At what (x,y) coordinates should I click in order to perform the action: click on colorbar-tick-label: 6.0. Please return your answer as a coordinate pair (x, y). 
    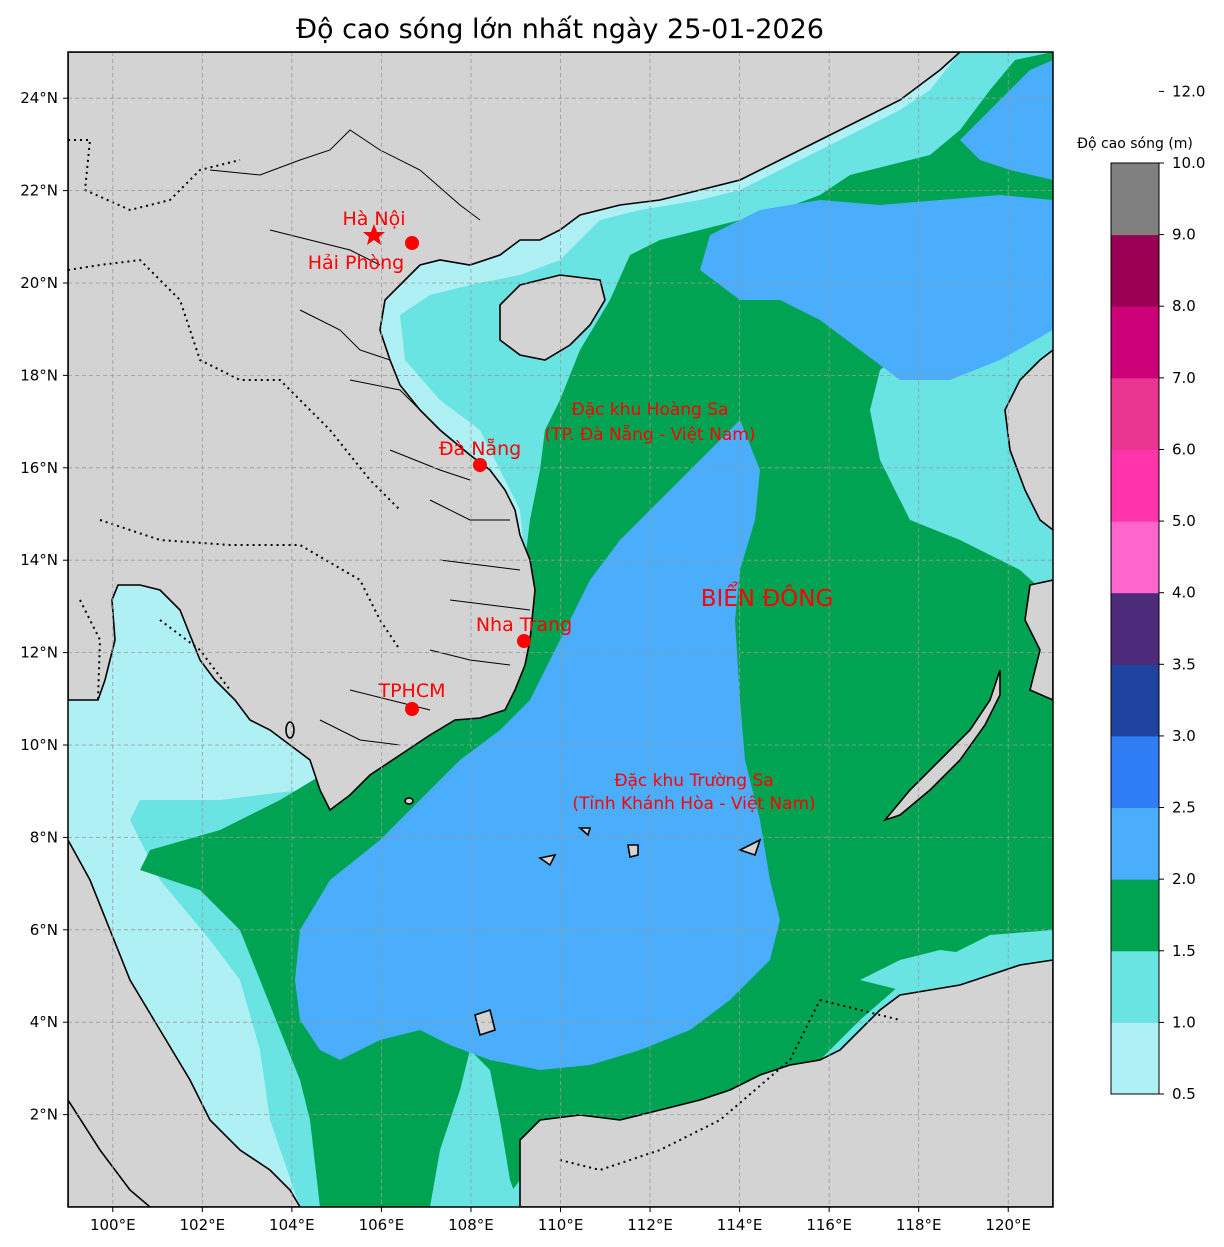
    Looking at the image, I should click on (1184, 449).